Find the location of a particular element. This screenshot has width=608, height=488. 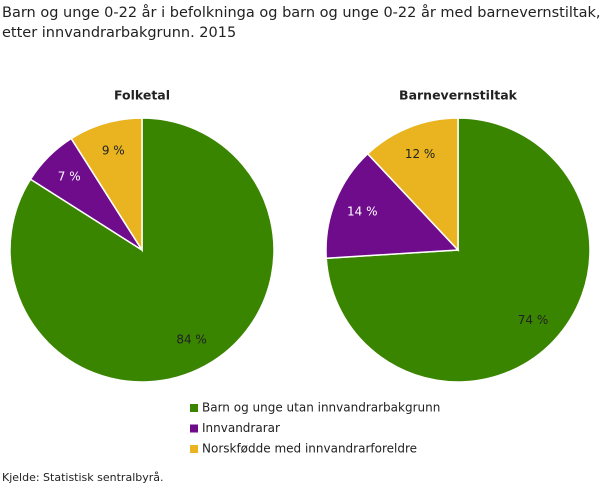

value-label: 9 % is located at coordinates (113, 151).